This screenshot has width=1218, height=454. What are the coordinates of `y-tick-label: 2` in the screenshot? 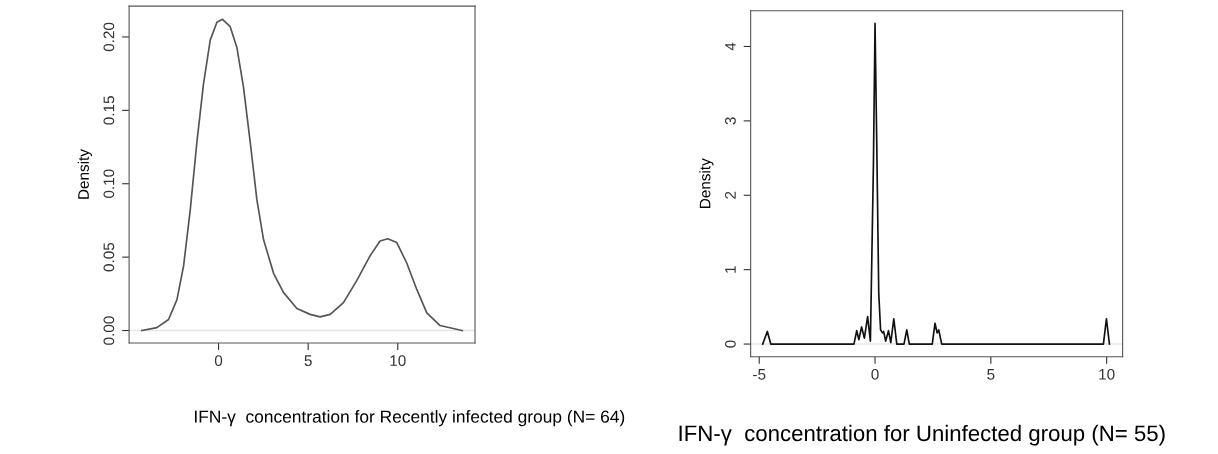 It's located at (730, 195).